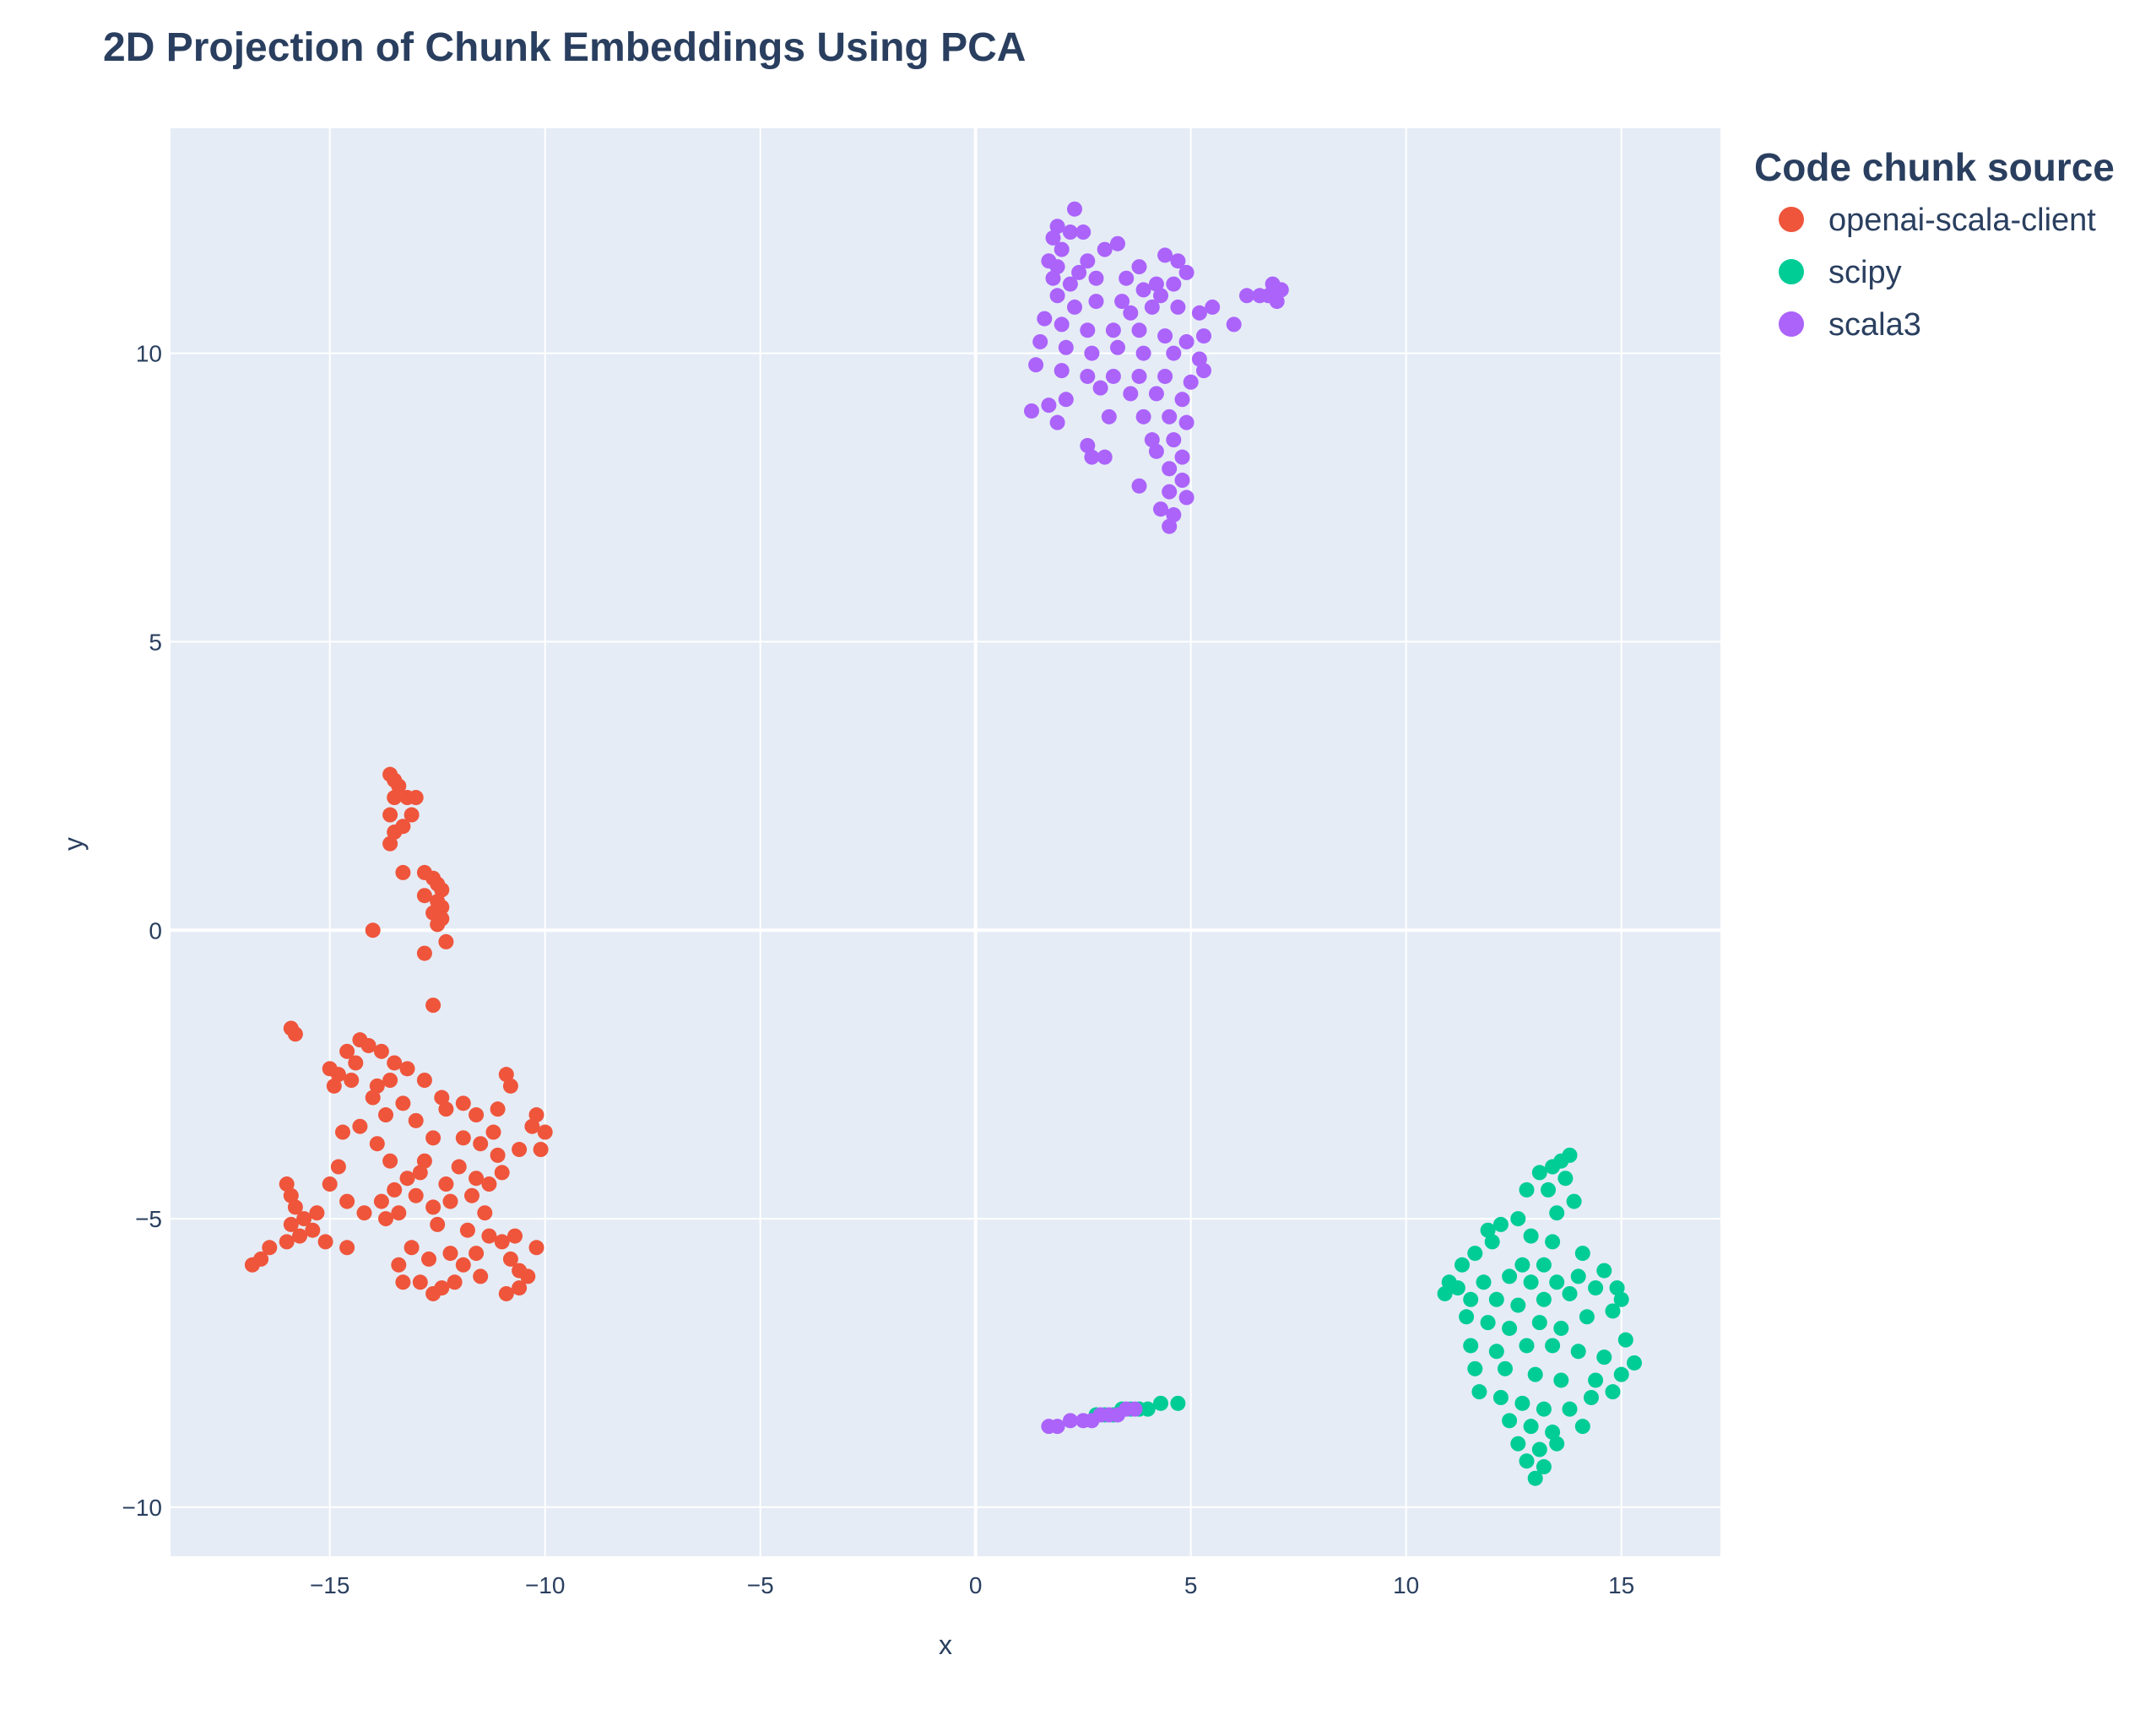 This screenshot has width=2156, height=1725. Describe the element at coordinates (545, 1585) in the screenshot. I see `x-tick-label: −10` at that location.